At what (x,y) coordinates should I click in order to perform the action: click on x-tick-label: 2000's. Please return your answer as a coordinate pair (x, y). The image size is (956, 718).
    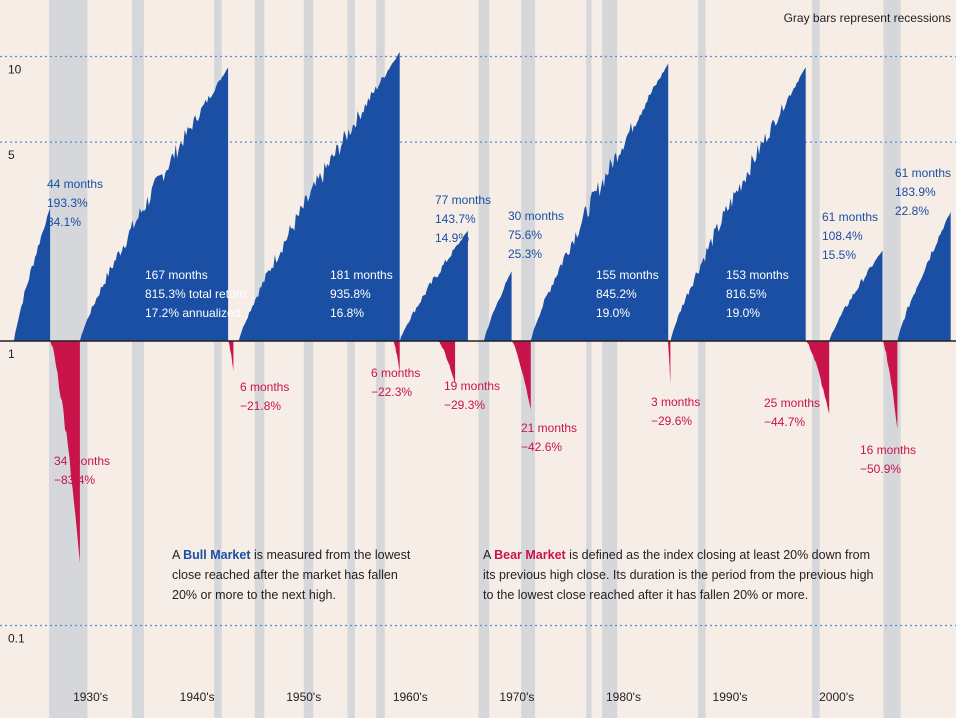
    Looking at the image, I should click on (836, 697).